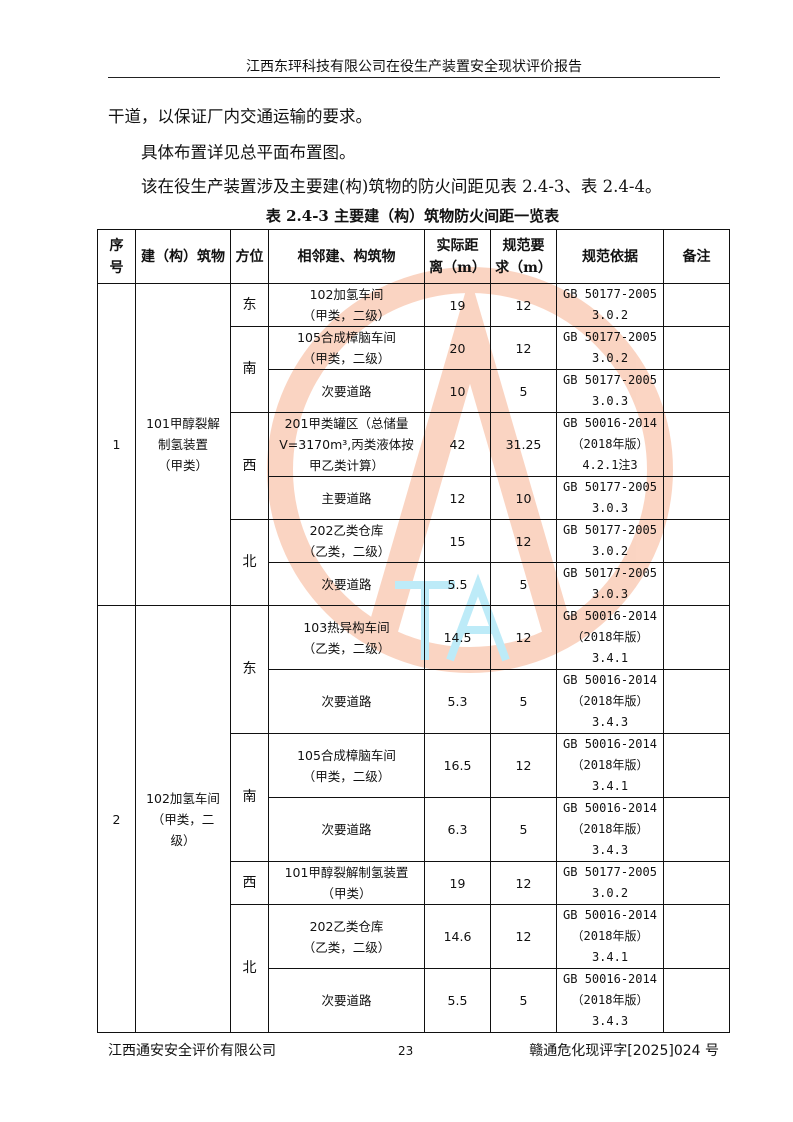 The width and height of the screenshot is (793, 1122). Describe the element at coordinates (457, 765) in the screenshot. I see `actual-distance: 16.5` at that location.